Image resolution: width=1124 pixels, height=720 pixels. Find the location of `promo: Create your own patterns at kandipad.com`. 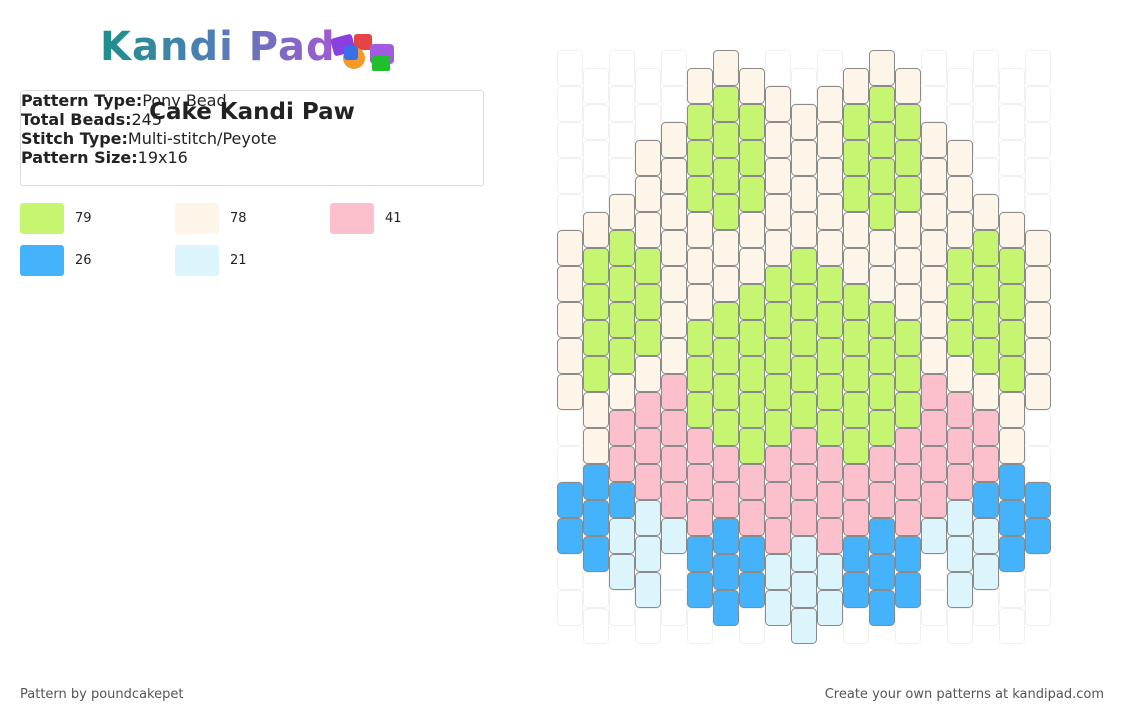

promo: Create your own patterns at kandipad.com is located at coordinates (964, 694).